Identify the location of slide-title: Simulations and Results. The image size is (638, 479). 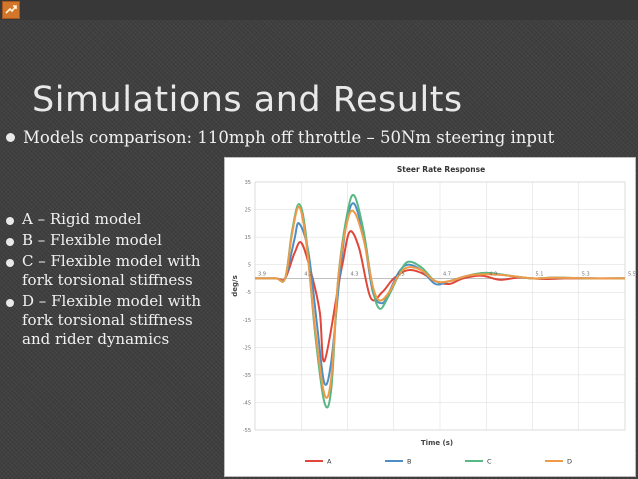
(247, 100).